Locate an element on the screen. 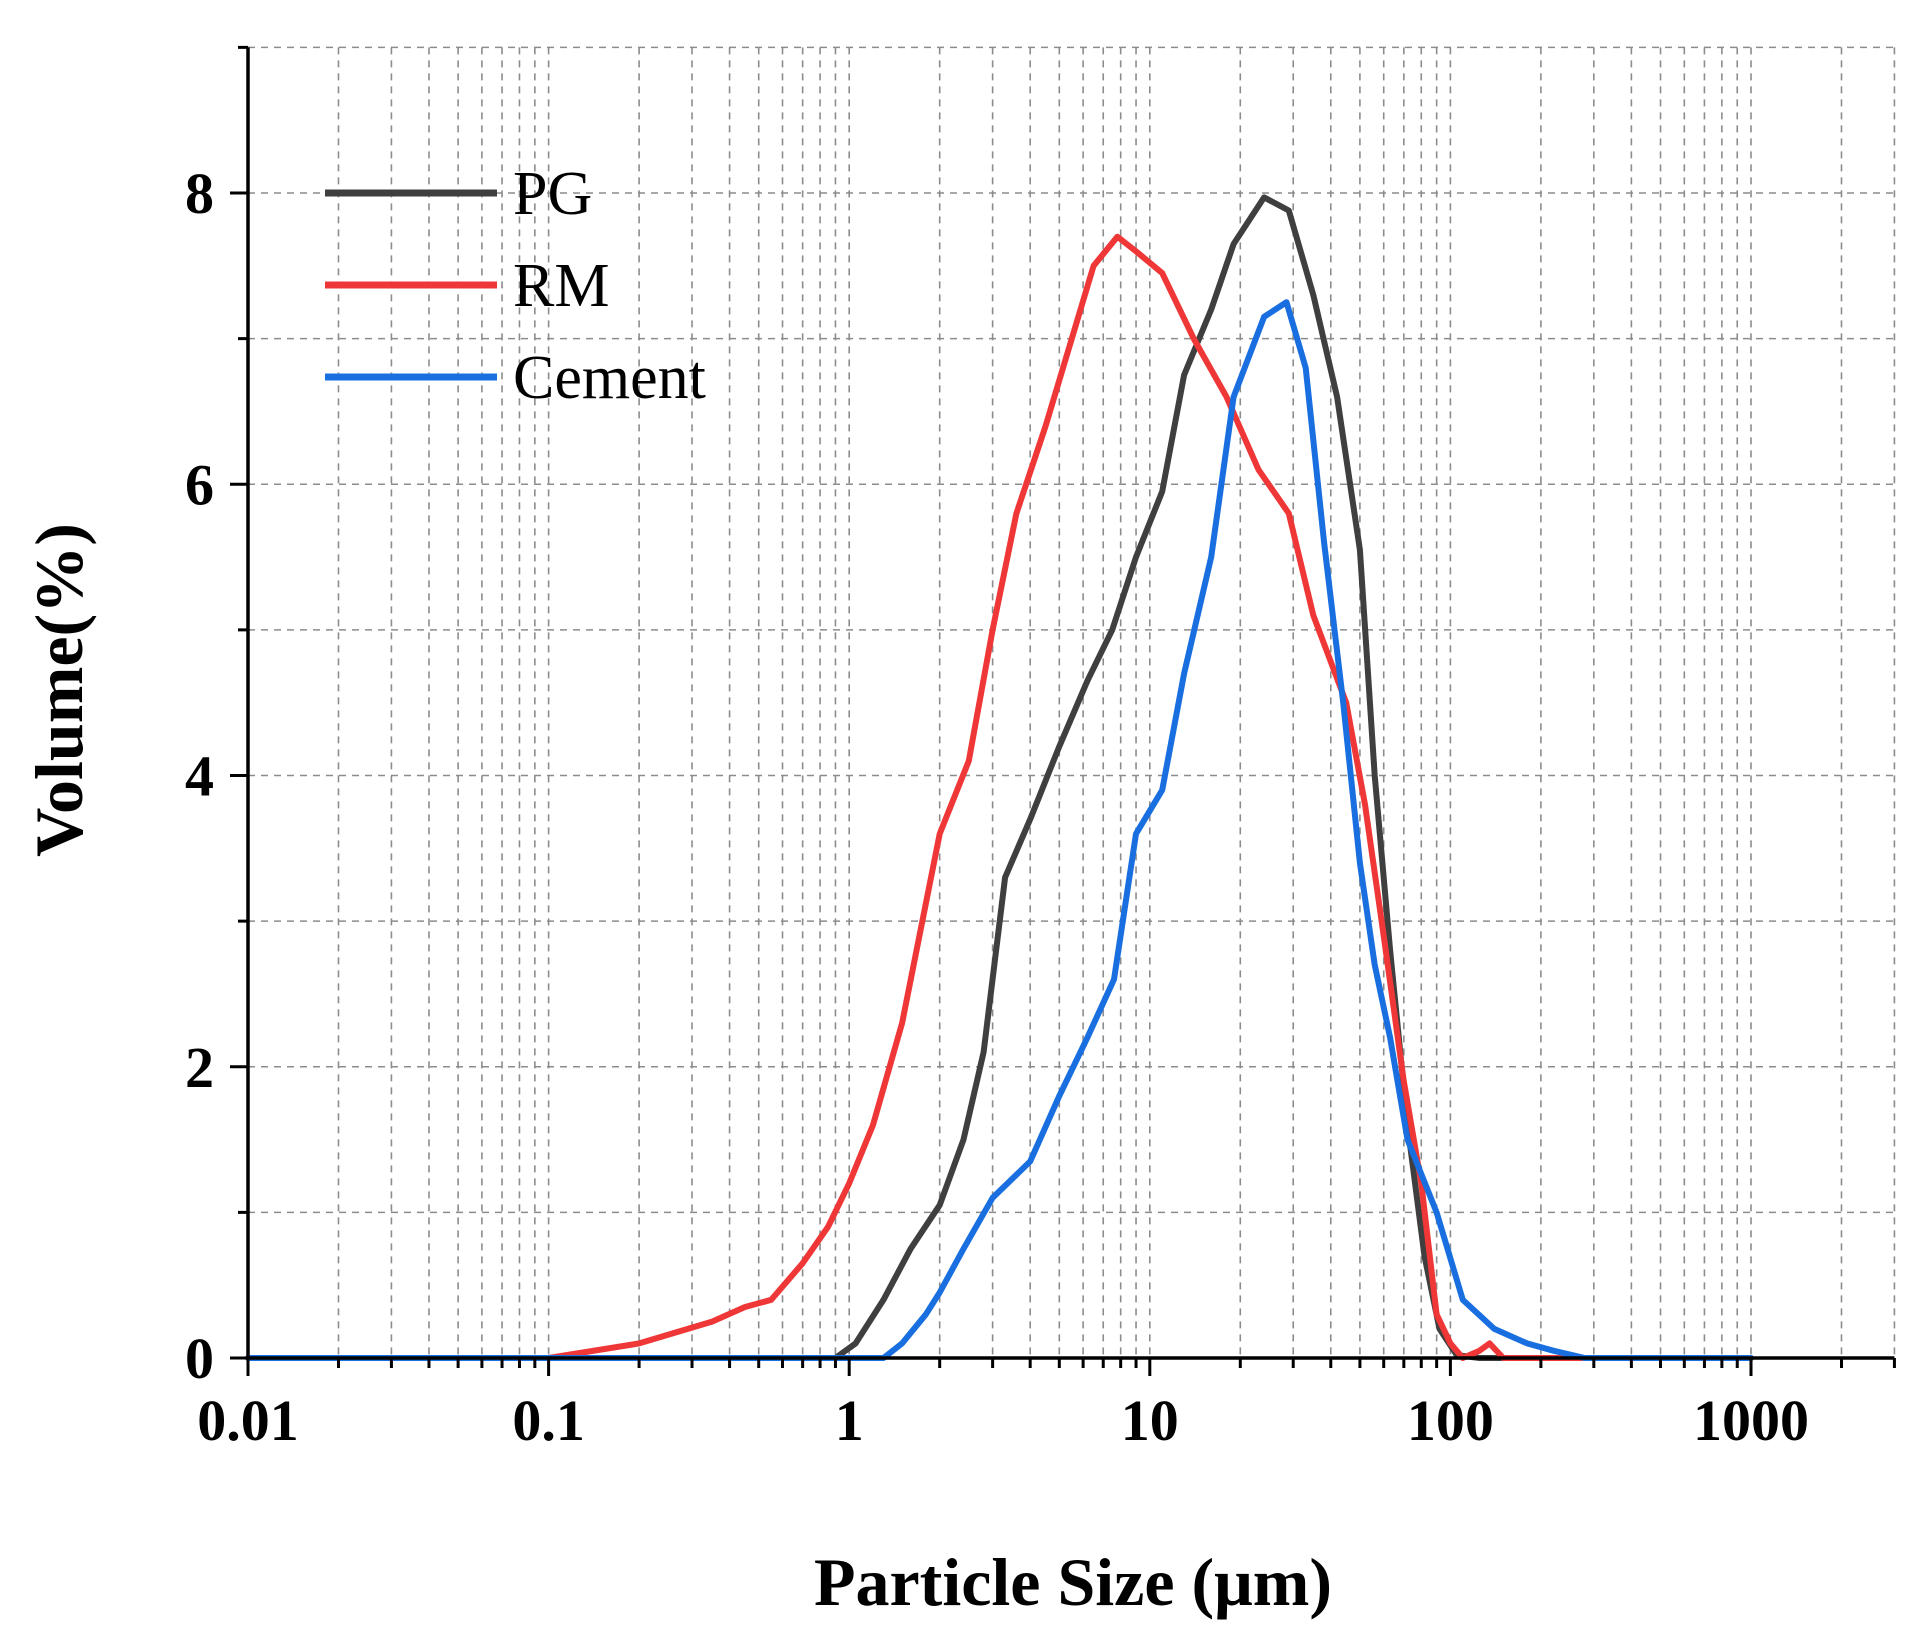 This screenshot has width=1912, height=1633. y-tick-label: 4 is located at coordinates (199, 776).